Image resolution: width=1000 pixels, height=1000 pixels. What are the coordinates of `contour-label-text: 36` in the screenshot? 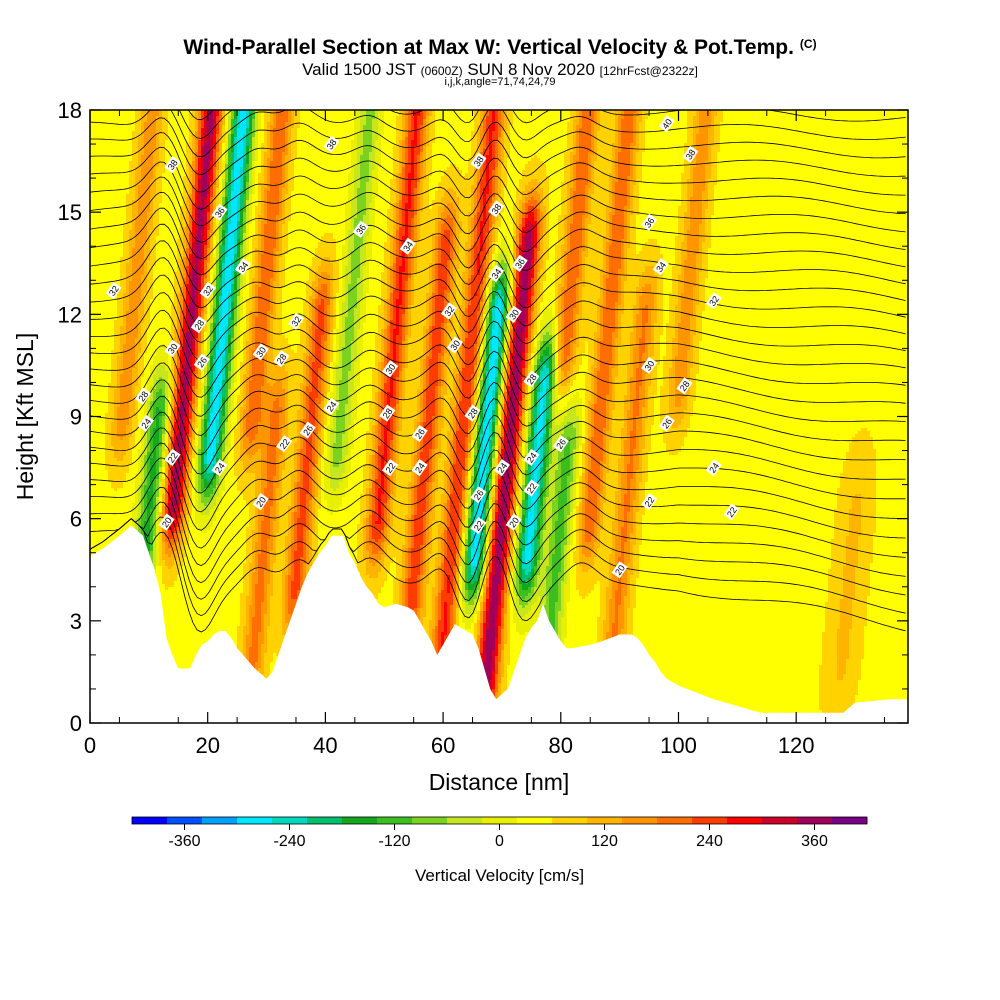 It's located at (361, 230).